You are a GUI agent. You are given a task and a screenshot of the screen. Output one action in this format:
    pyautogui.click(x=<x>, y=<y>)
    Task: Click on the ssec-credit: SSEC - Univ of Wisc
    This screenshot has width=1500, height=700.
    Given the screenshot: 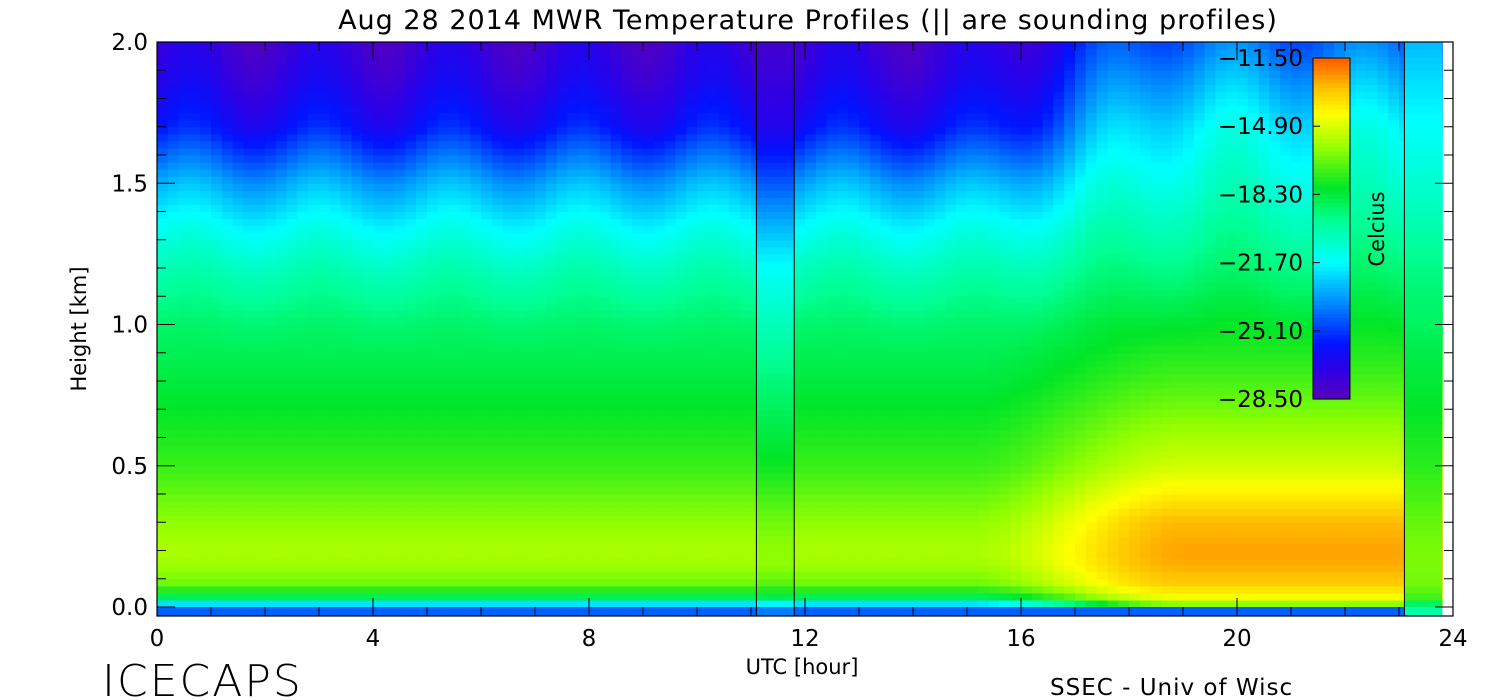 What is the action you would take?
    pyautogui.click(x=1171, y=687)
    